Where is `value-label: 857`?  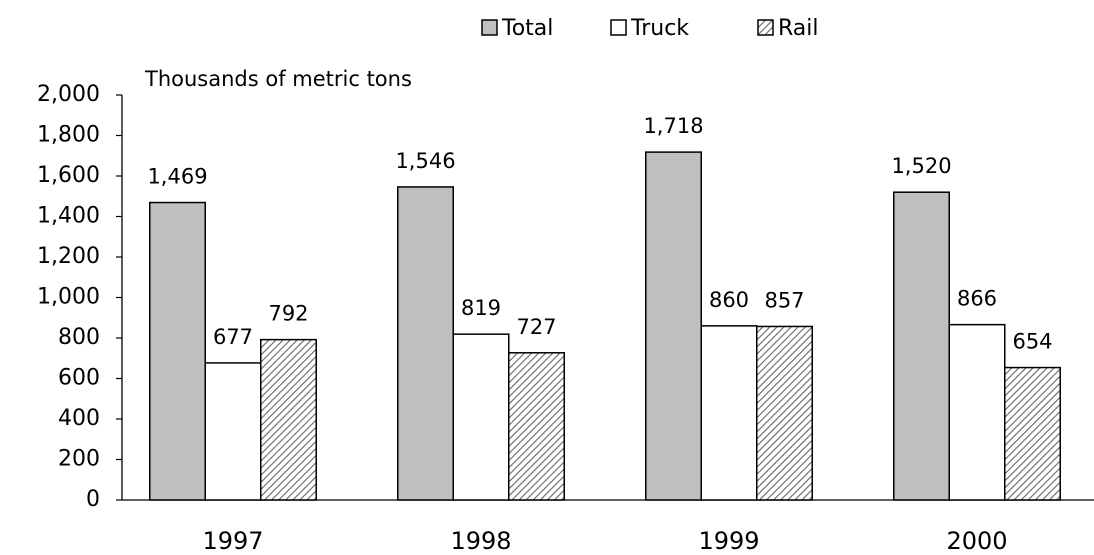
value-label: 857 is located at coordinates (784, 300).